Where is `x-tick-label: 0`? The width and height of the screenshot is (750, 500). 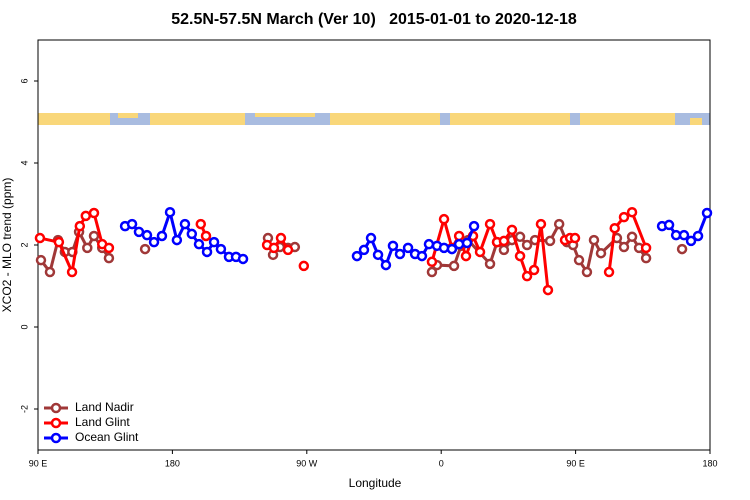 x-tick-label: 0 is located at coordinates (441, 463).